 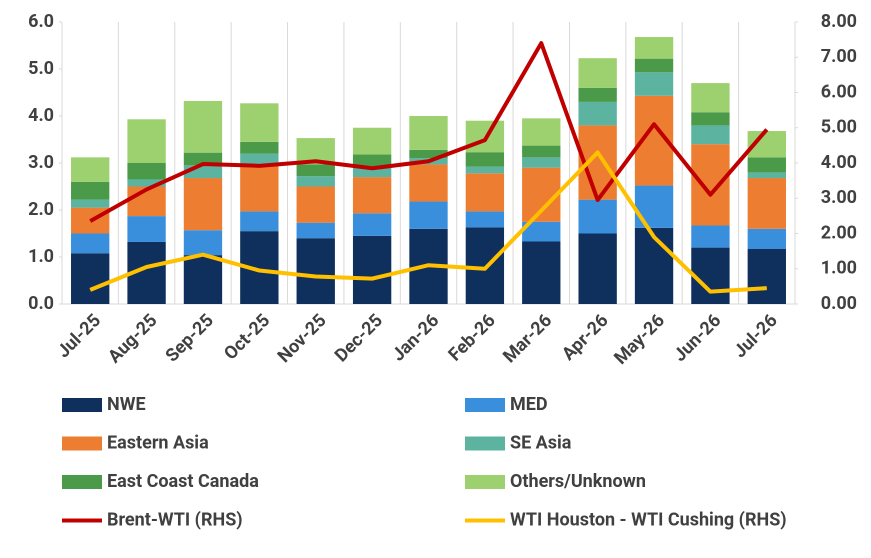 I want to click on x-tick-label: May-26, so click(x=639, y=339).